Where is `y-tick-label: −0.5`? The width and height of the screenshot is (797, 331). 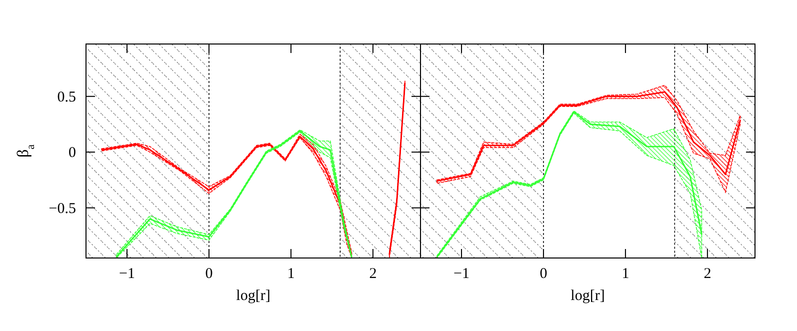 y-tick-label: −0.5 is located at coordinates (62, 208).